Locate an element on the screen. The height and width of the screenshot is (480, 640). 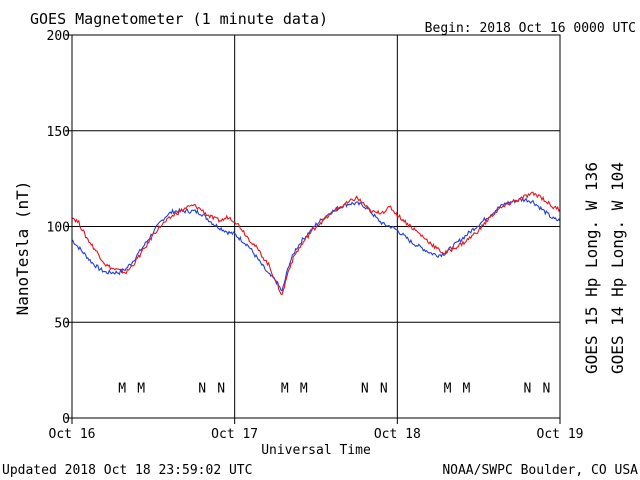
begin-time-label: Begin: 2018 Oct 16 0000 UTC is located at coordinates (530, 28).